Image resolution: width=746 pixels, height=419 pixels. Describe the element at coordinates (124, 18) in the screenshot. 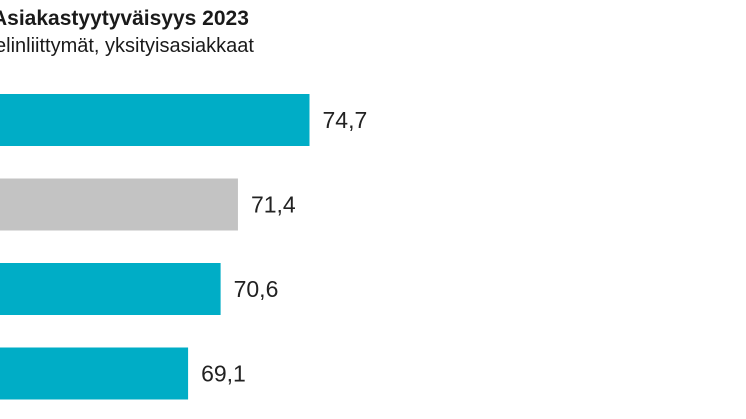

I see `chart-title: Asiakastyytyväisyys 2023` at that location.